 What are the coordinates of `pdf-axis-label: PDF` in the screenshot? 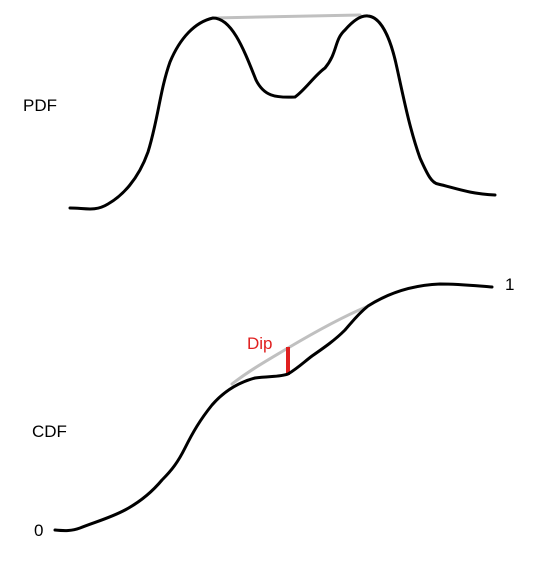 It's located at (40, 105).